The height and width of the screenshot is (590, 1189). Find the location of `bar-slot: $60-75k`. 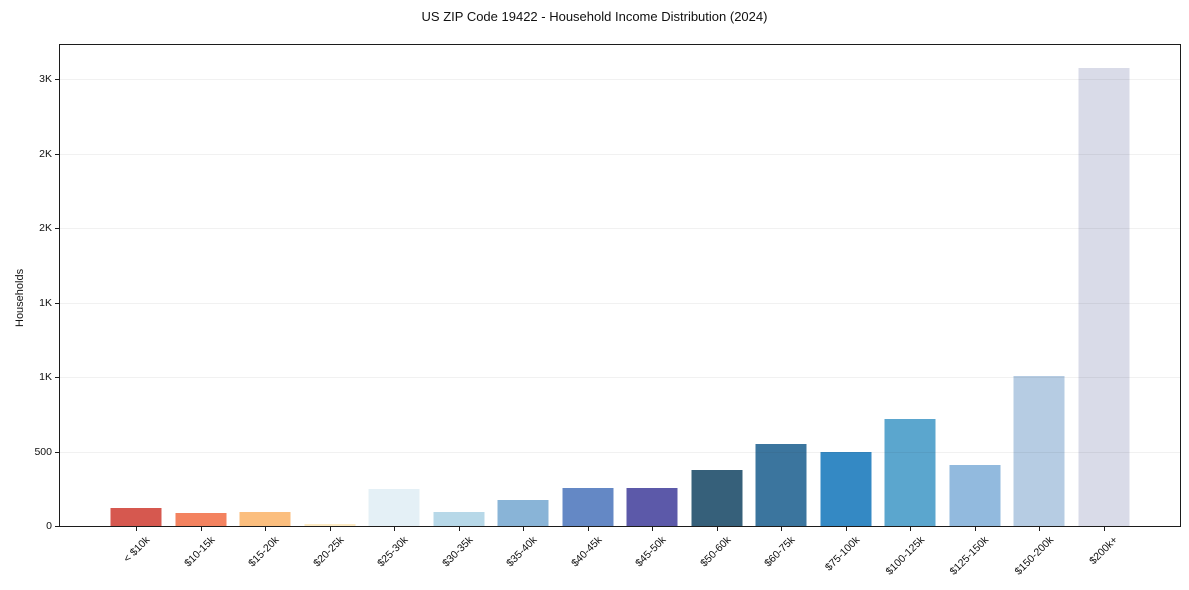

bar-slot: $60-75k is located at coordinates (781, 307).